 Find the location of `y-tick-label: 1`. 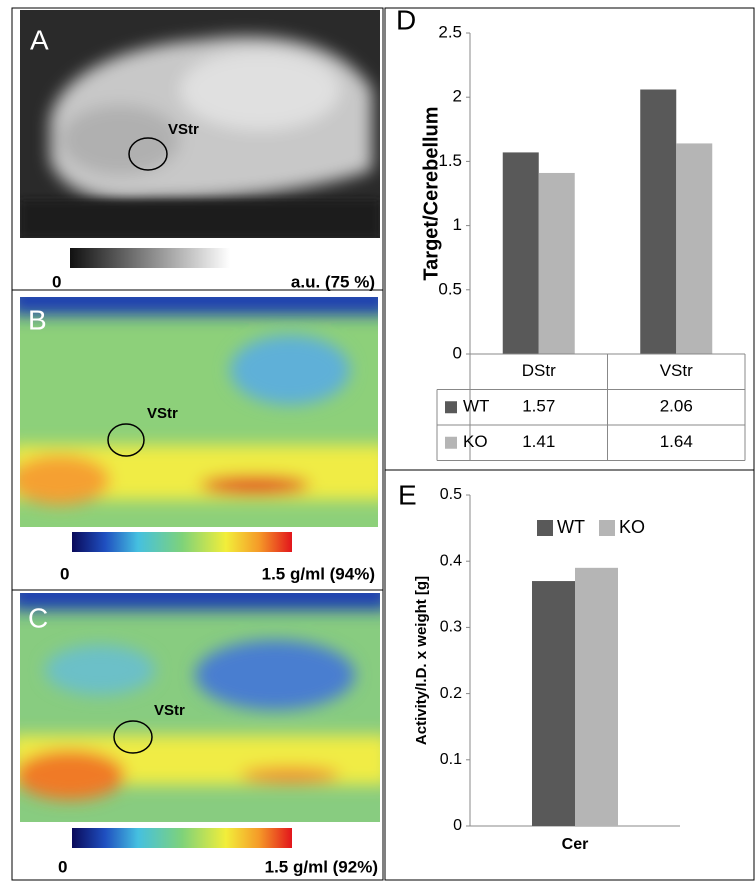

y-tick-label: 1 is located at coordinates (457, 224).